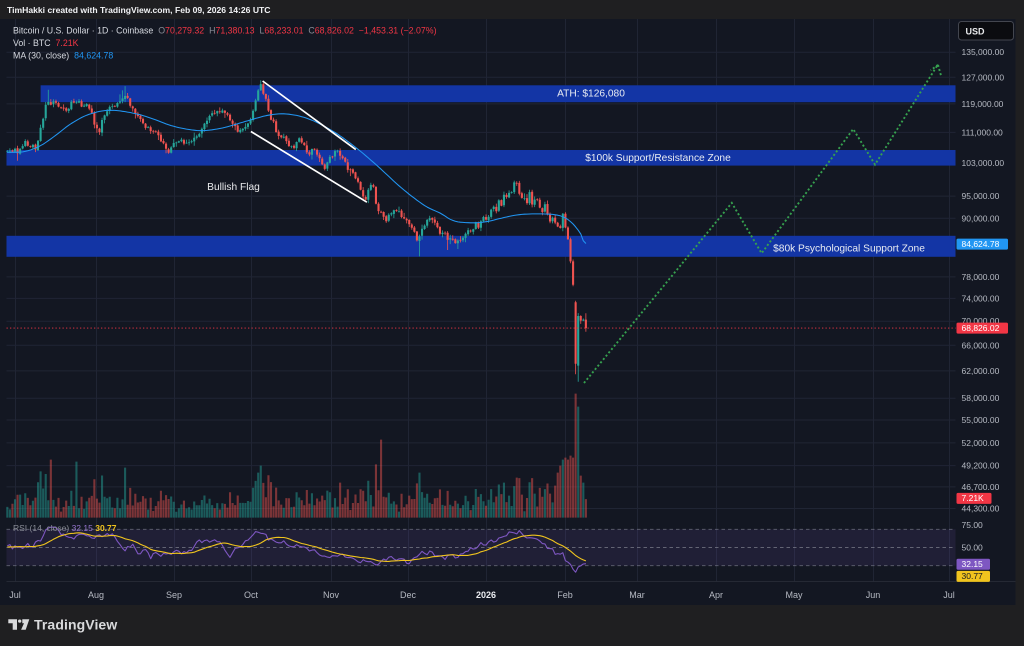 This screenshot has height=646, width=1024. I want to click on svg-text: 7.21K, so click(973, 498).